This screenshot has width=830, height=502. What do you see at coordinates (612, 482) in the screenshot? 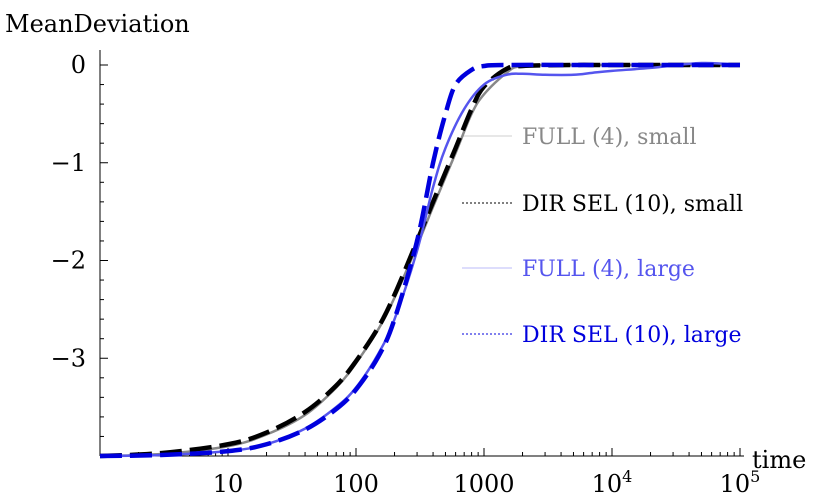
I see `x-tick-label: 10⁴` at bounding box center [612, 482].